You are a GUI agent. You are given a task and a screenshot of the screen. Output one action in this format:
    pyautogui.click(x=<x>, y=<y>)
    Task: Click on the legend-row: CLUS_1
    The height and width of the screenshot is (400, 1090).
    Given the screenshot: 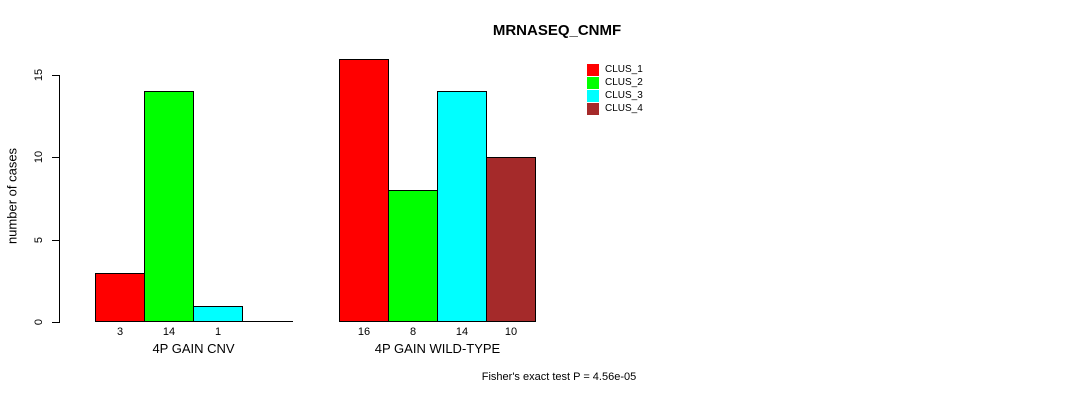 What is the action you would take?
    pyautogui.click(x=615, y=69)
    